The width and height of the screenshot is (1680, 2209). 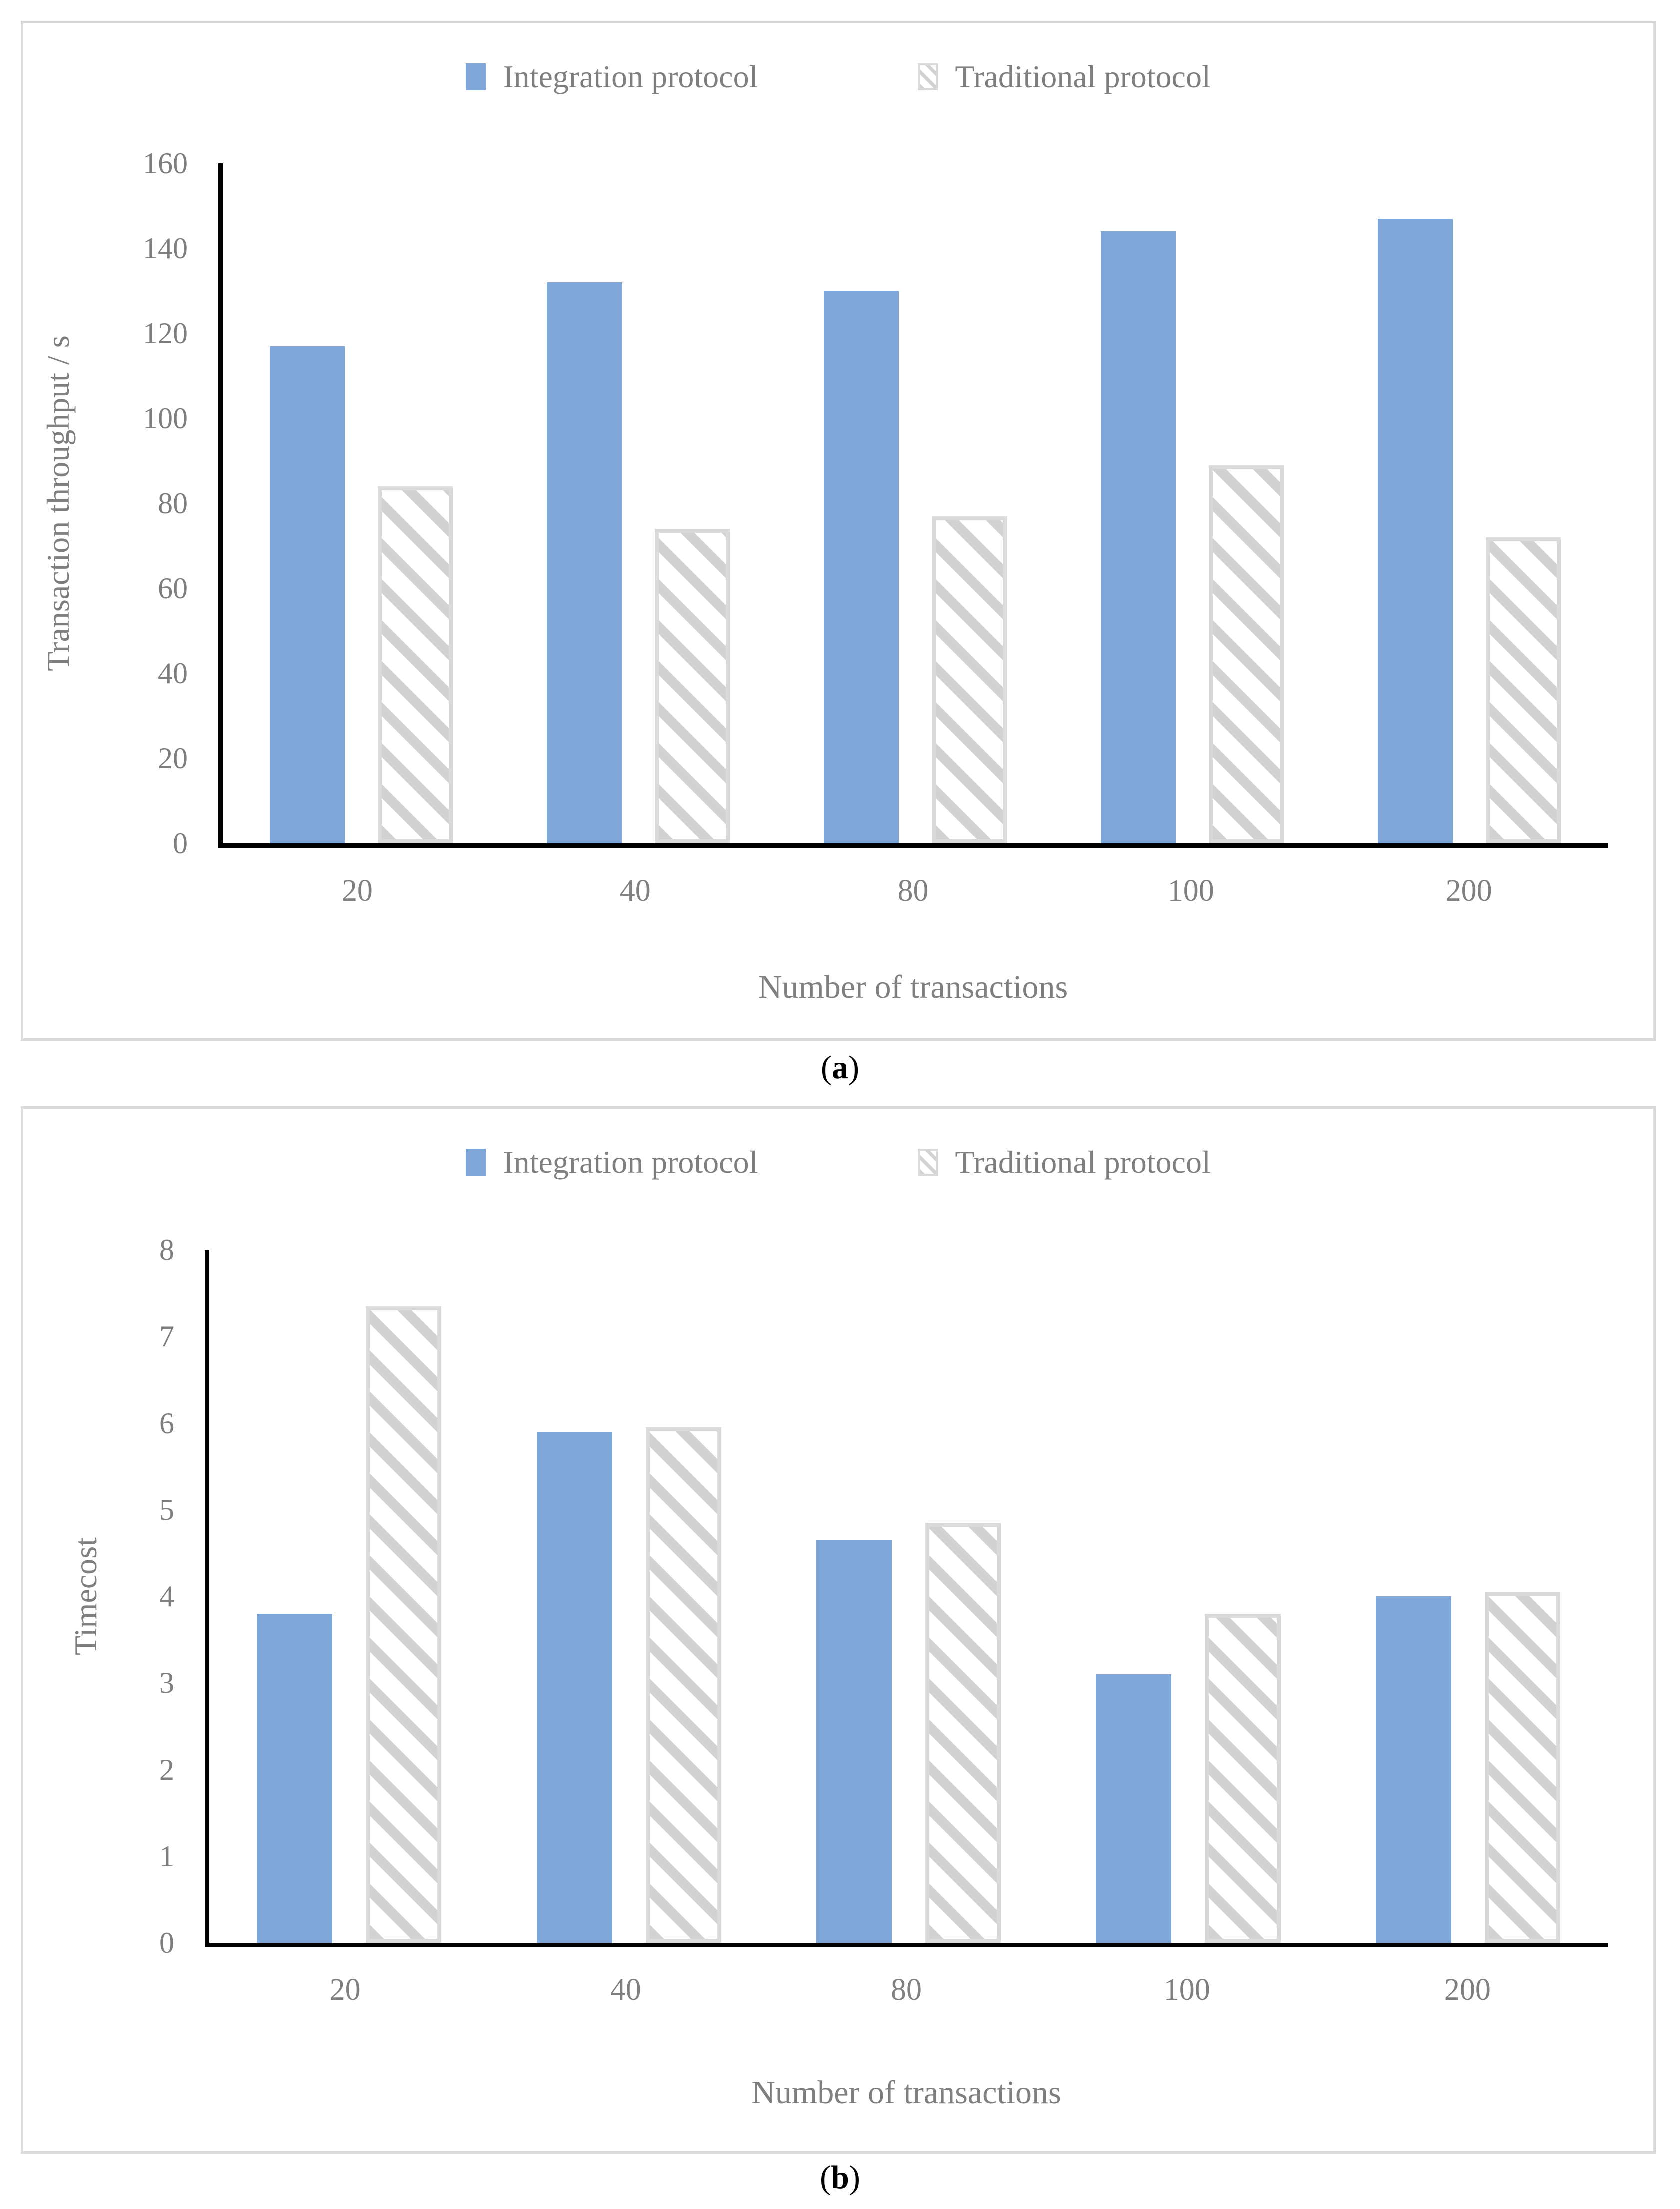 What do you see at coordinates (854, 2177) in the screenshot?
I see `caption-b-close: )` at bounding box center [854, 2177].